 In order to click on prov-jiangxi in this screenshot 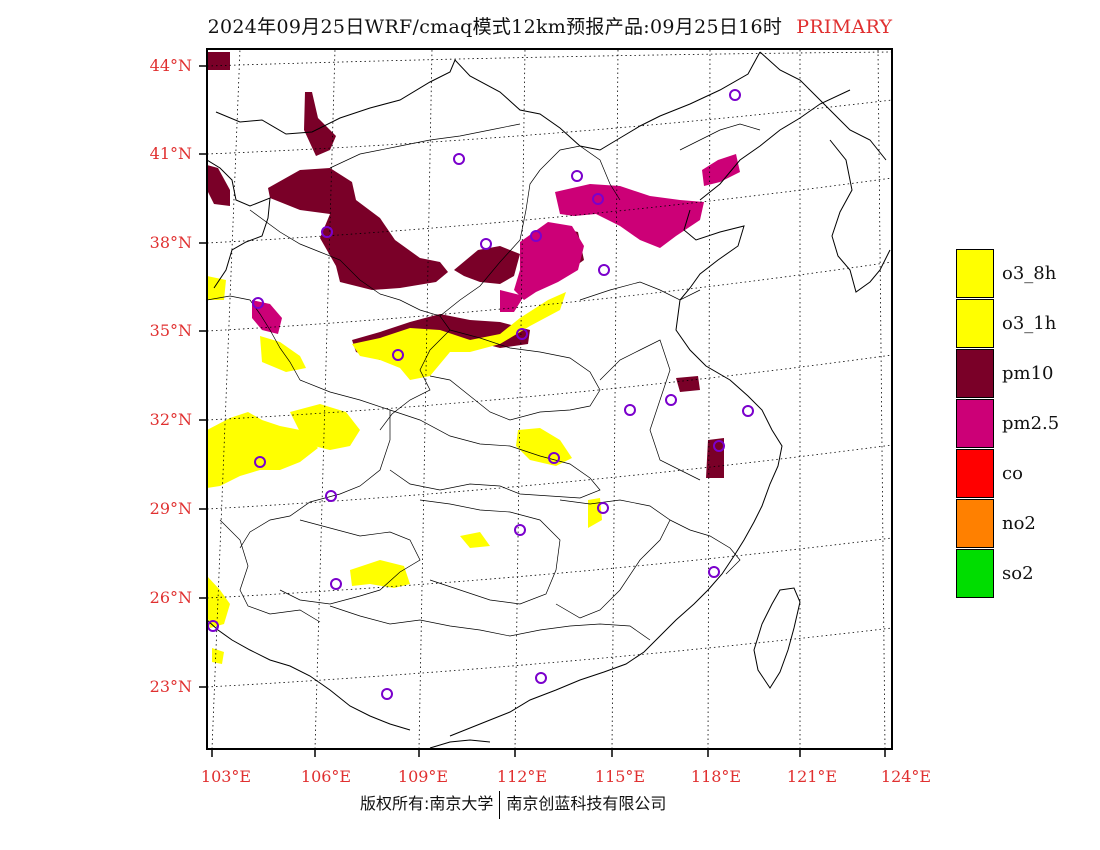, I will do `click(613, 559)`.